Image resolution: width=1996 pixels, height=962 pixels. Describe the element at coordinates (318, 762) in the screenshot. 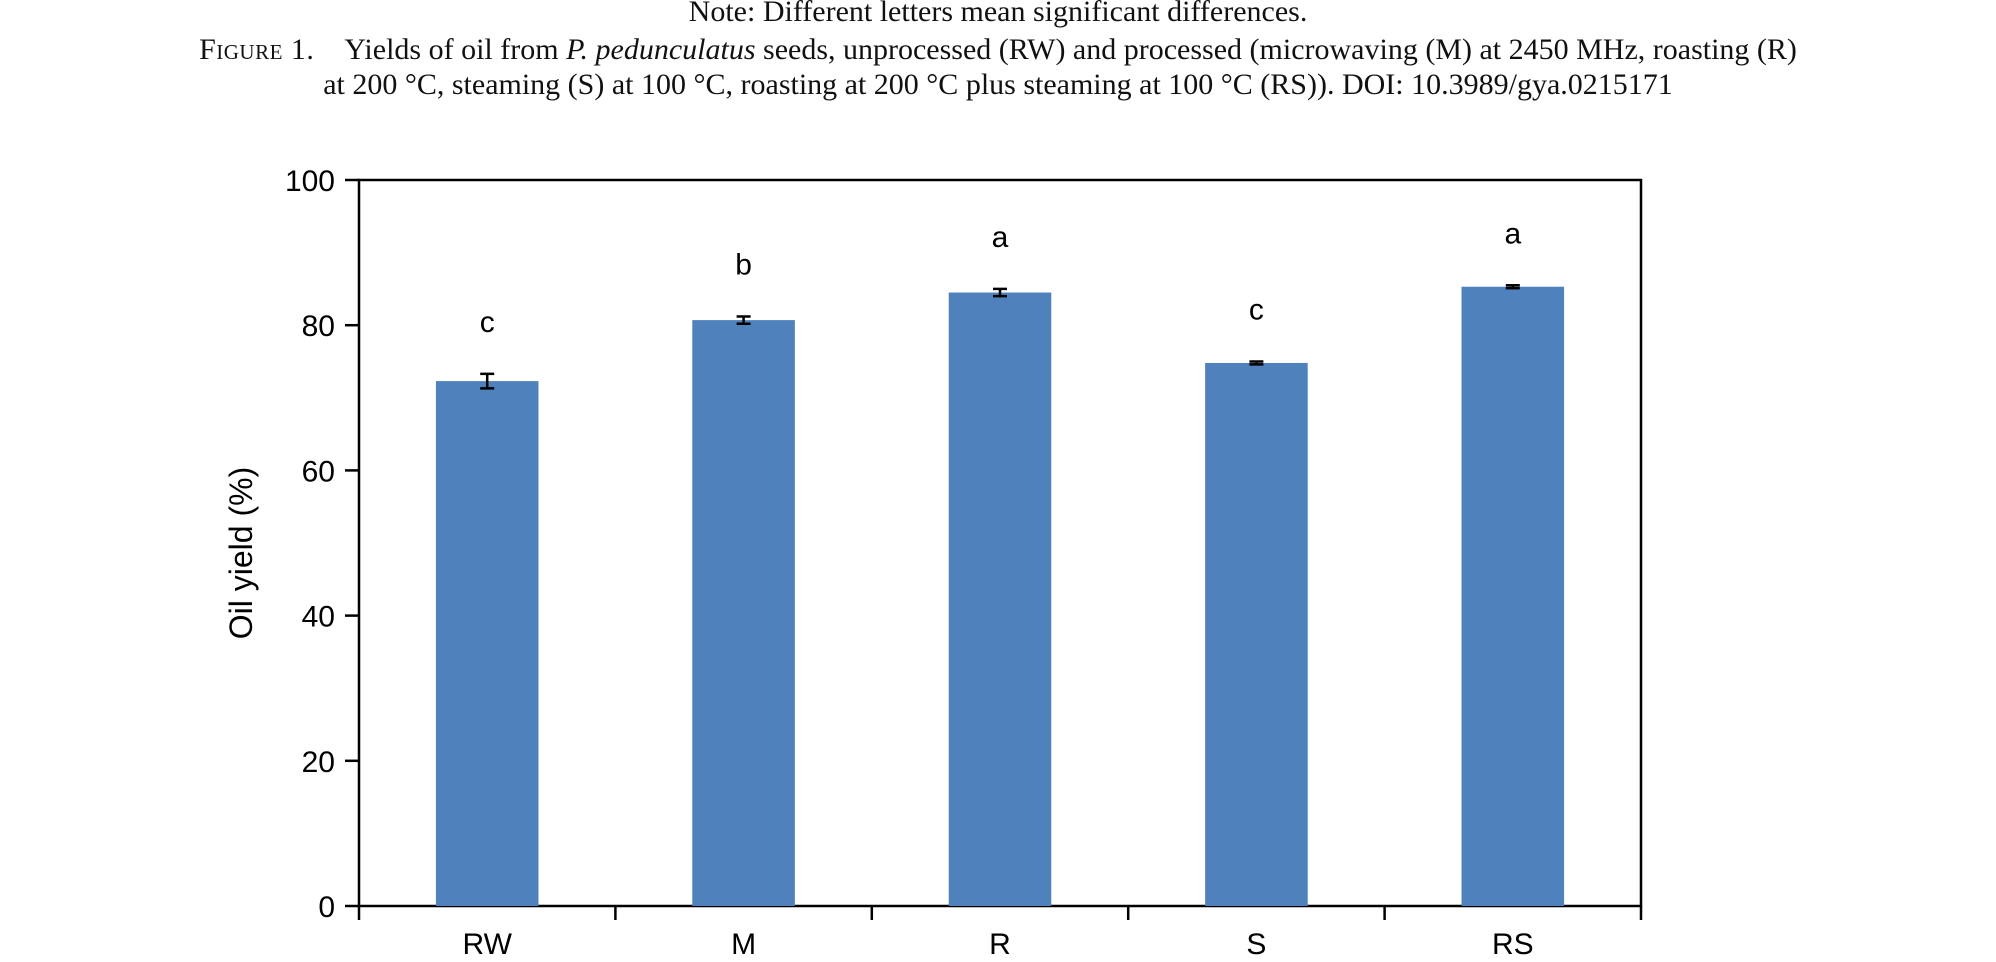

I see `y-tick-label: 20` at that location.